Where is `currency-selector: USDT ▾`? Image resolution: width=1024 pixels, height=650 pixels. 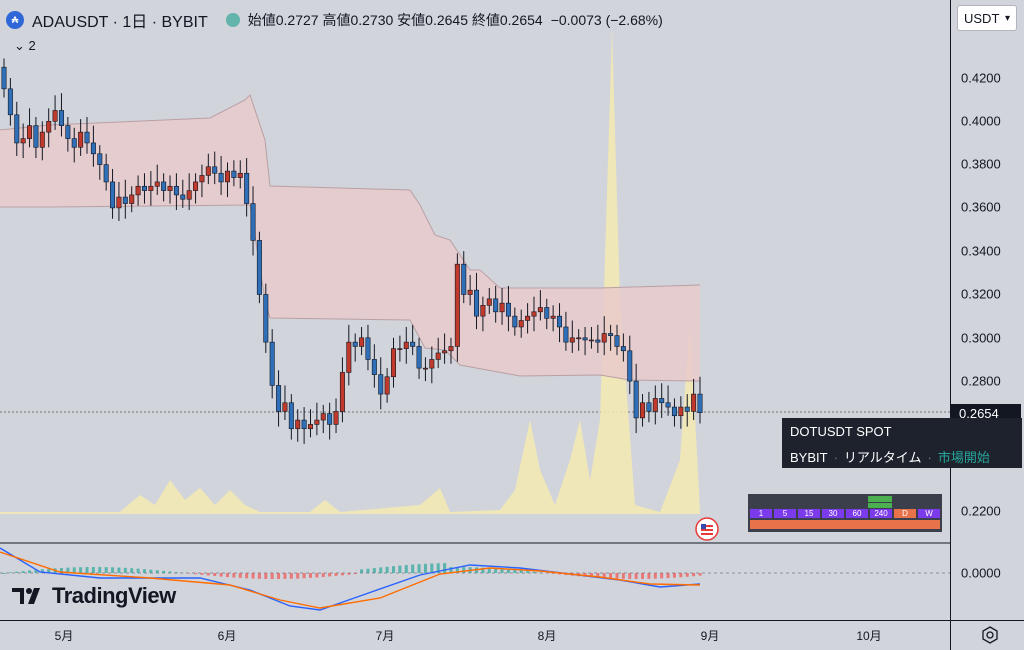
currency-selector: USDT ▾ is located at coordinates (987, 18).